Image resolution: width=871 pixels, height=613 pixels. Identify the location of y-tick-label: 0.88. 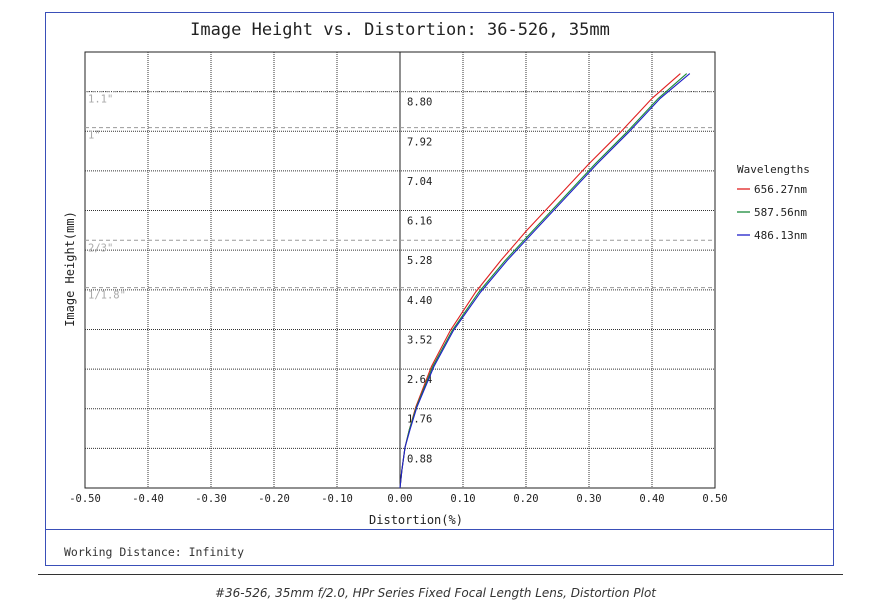
(419, 459).